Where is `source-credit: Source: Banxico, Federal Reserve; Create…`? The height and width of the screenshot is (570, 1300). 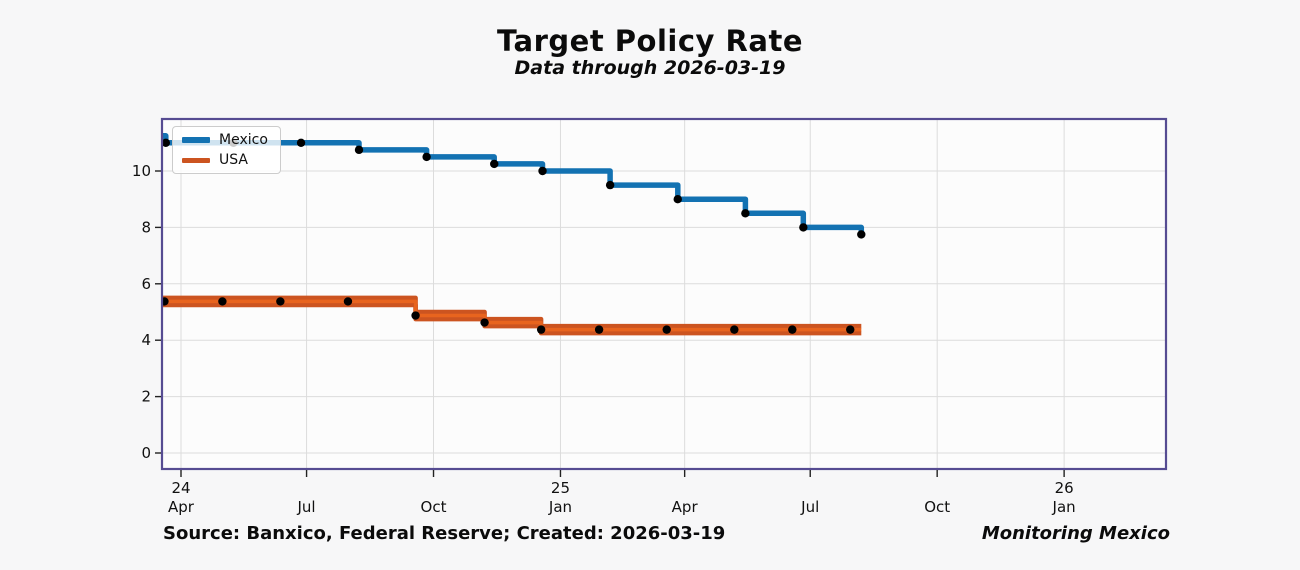
source-credit: Source: Banxico, Federal Reserve; Create… is located at coordinates (444, 533).